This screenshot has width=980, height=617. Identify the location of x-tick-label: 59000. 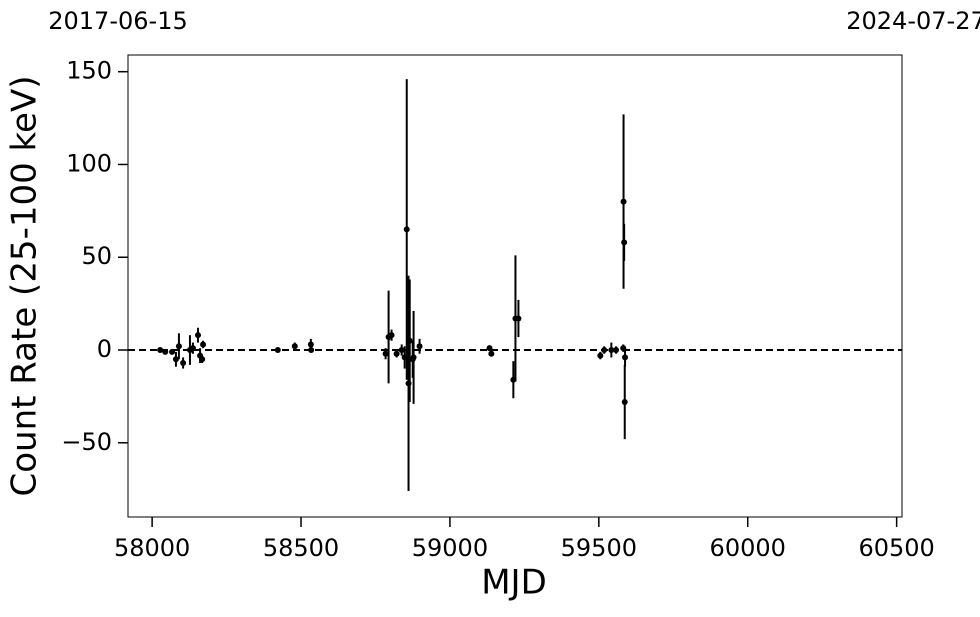
(450, 548).